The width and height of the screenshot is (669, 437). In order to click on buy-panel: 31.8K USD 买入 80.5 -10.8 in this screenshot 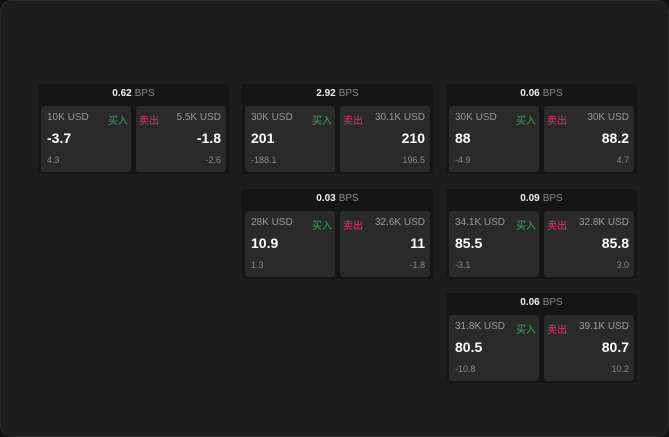, I will do `click(494, 348)`.